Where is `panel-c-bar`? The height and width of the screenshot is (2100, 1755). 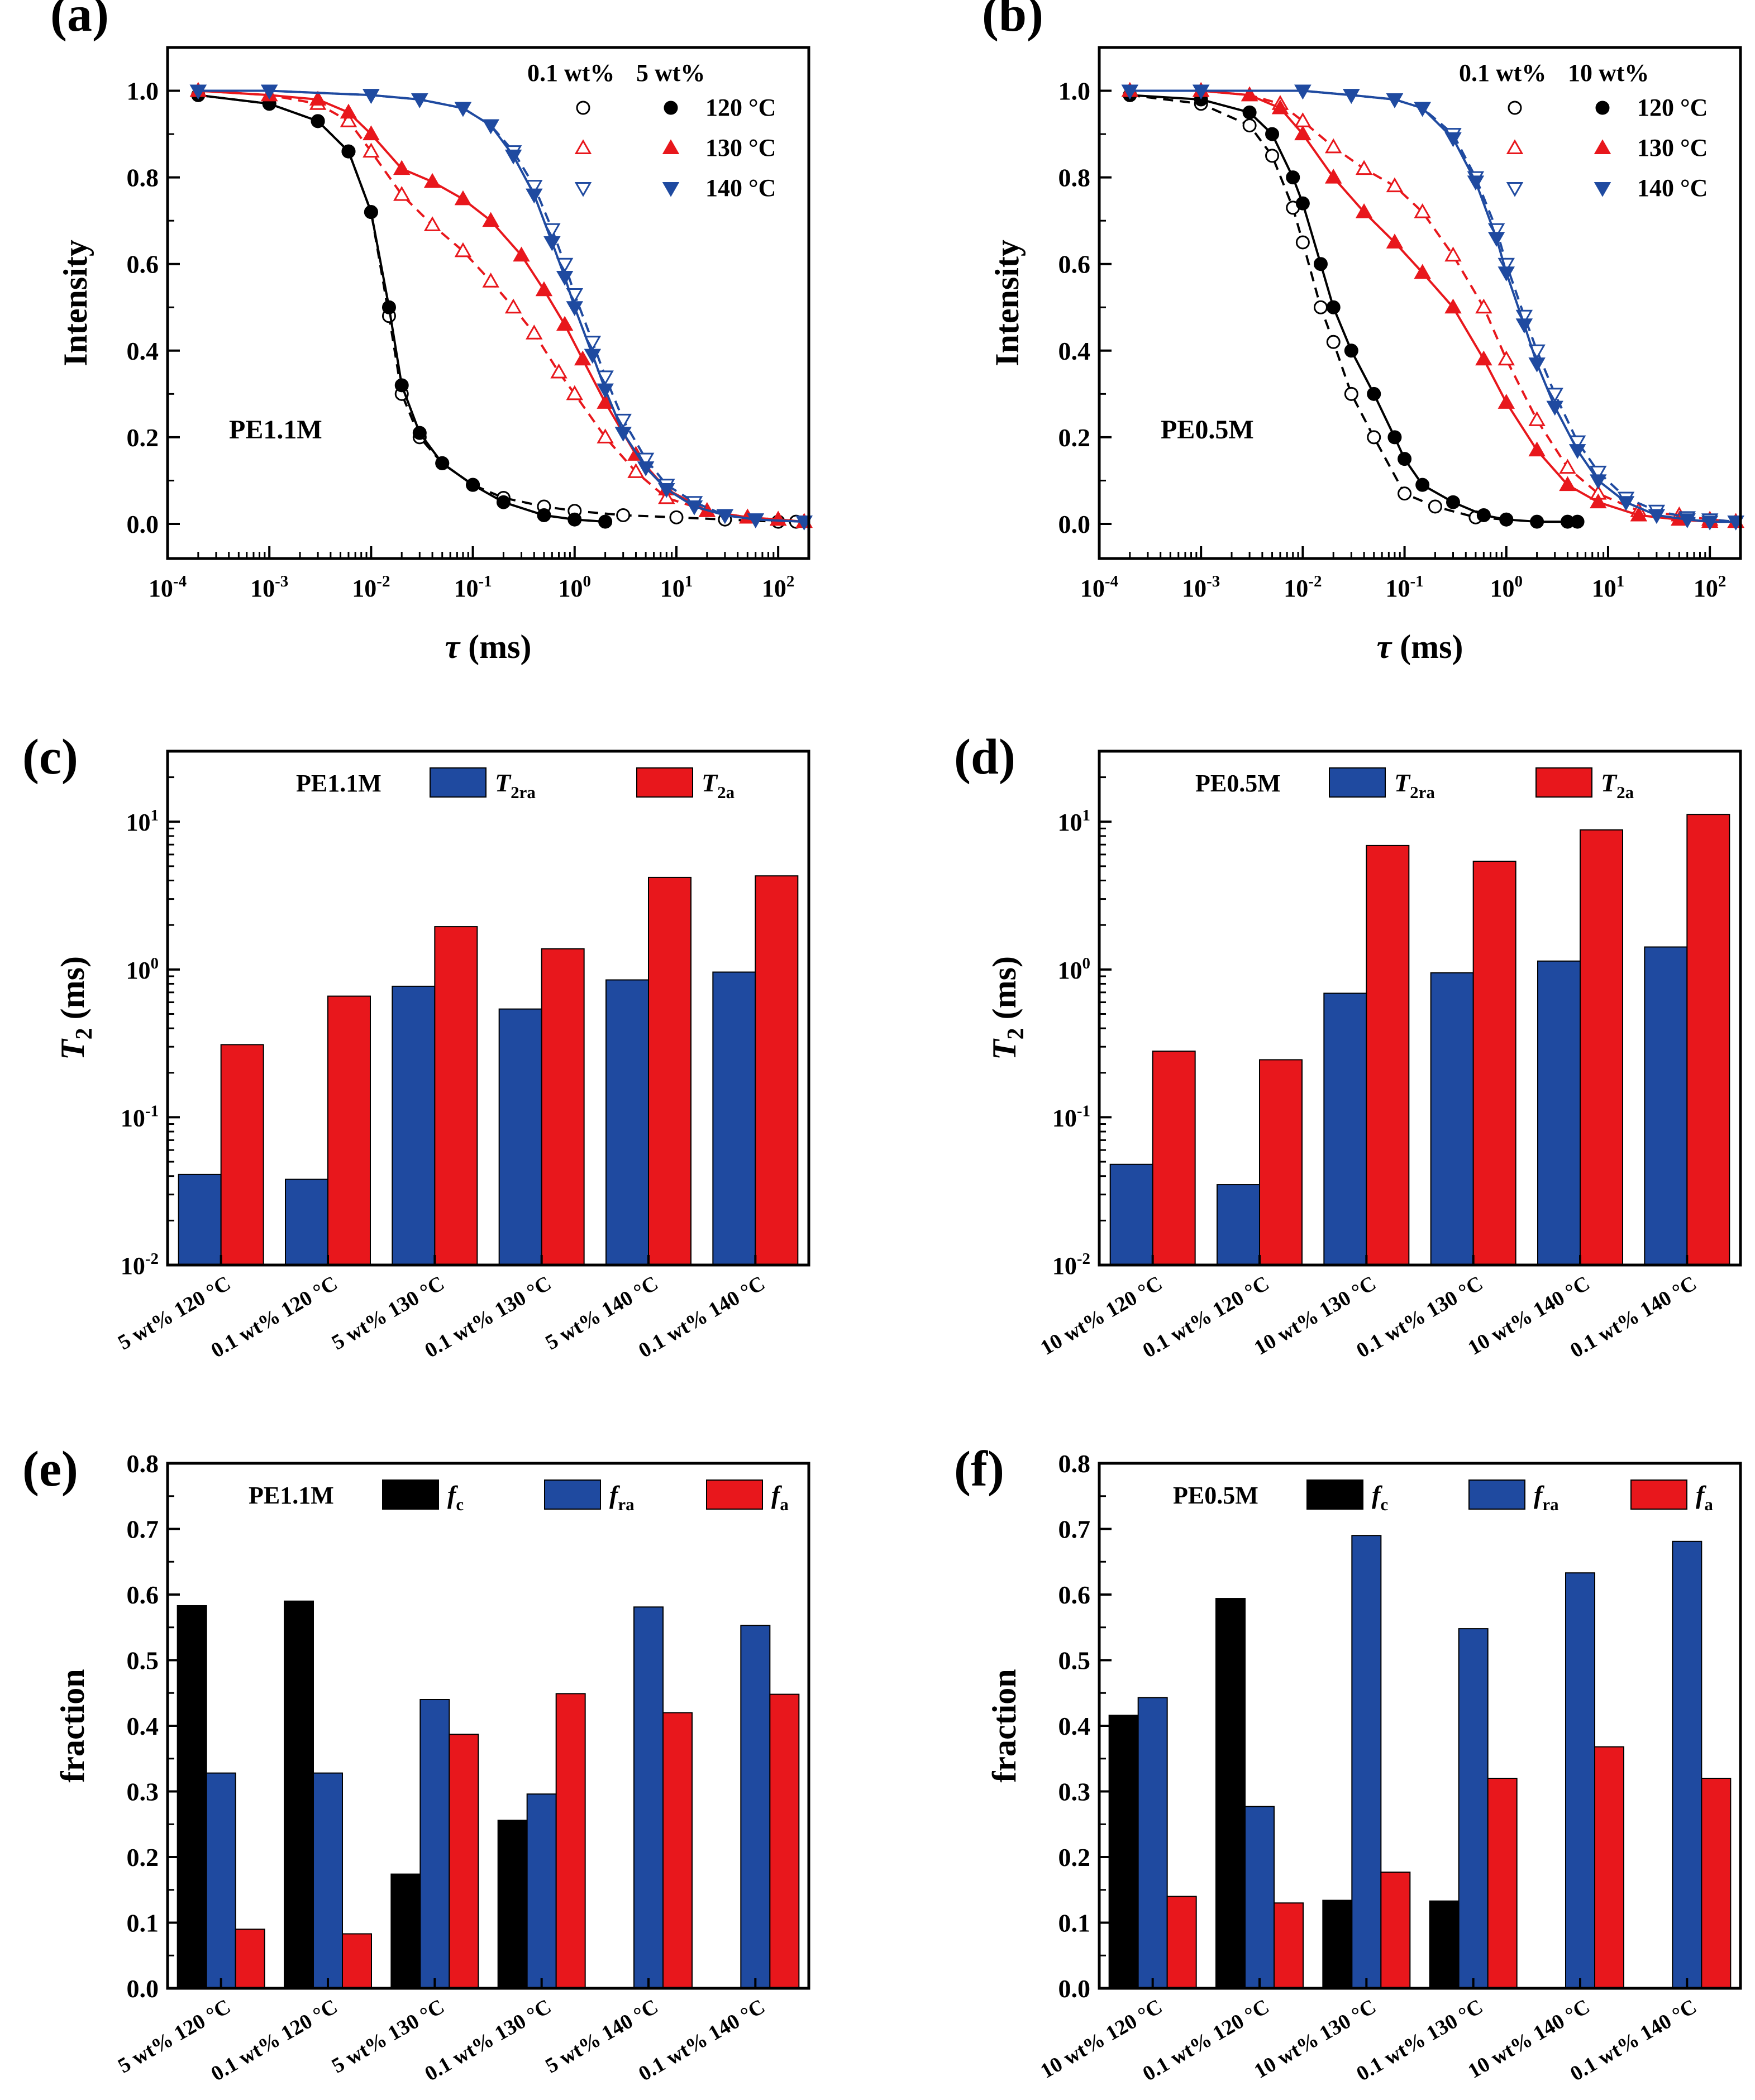
panel-c-bar is located at coordinates (242, 1155).